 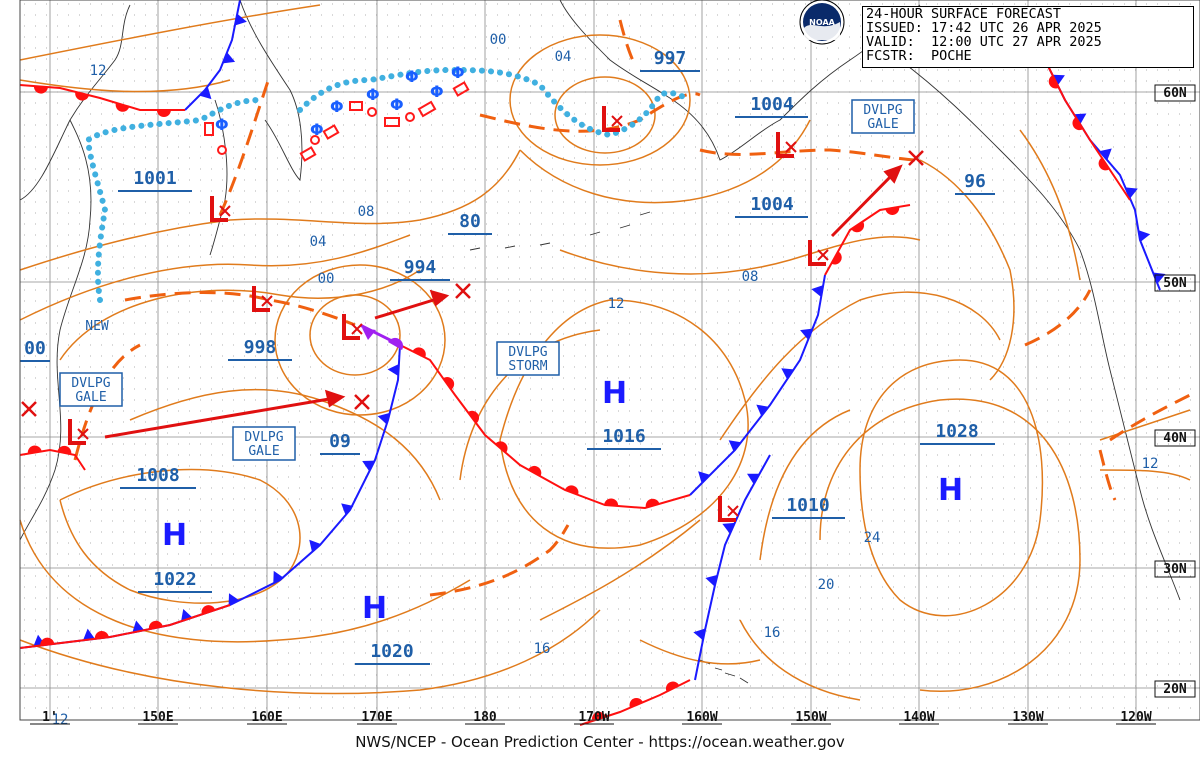 I want to click on high-center-1: H, so click(x=174, y=535).